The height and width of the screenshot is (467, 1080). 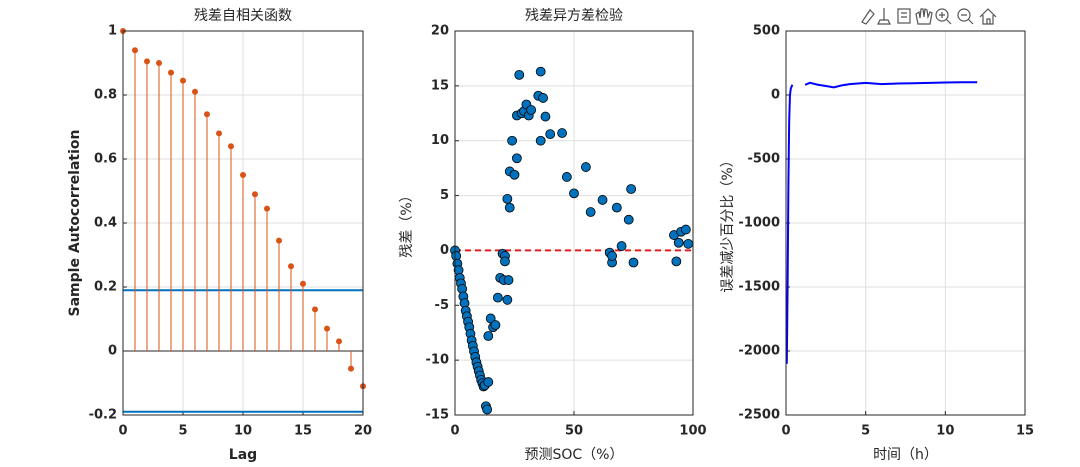 I want to click on y-tick-label: 20, so click(x=440, y=31).